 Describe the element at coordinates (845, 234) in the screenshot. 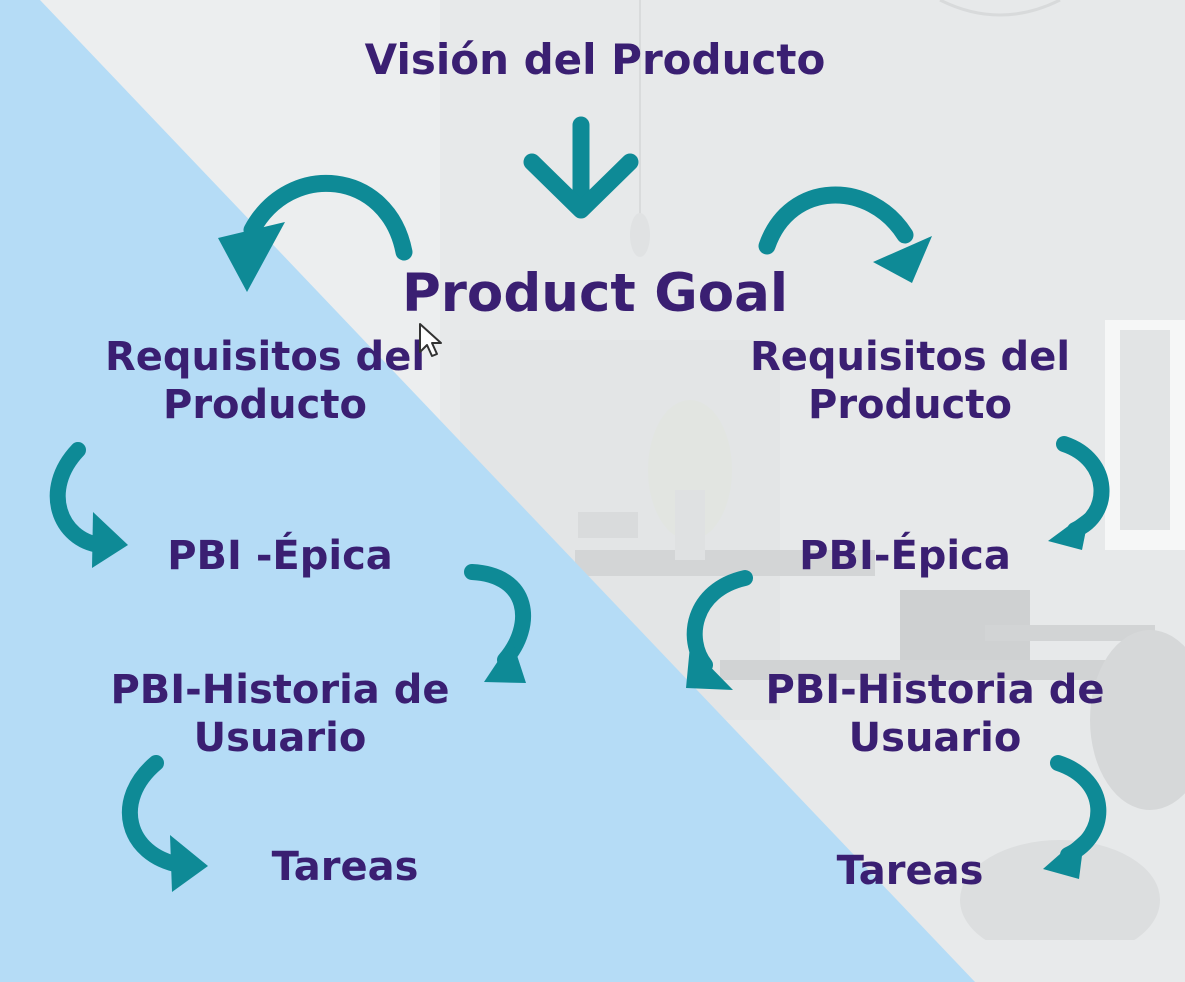

I see `curved-arrow-right-icon` at that location.